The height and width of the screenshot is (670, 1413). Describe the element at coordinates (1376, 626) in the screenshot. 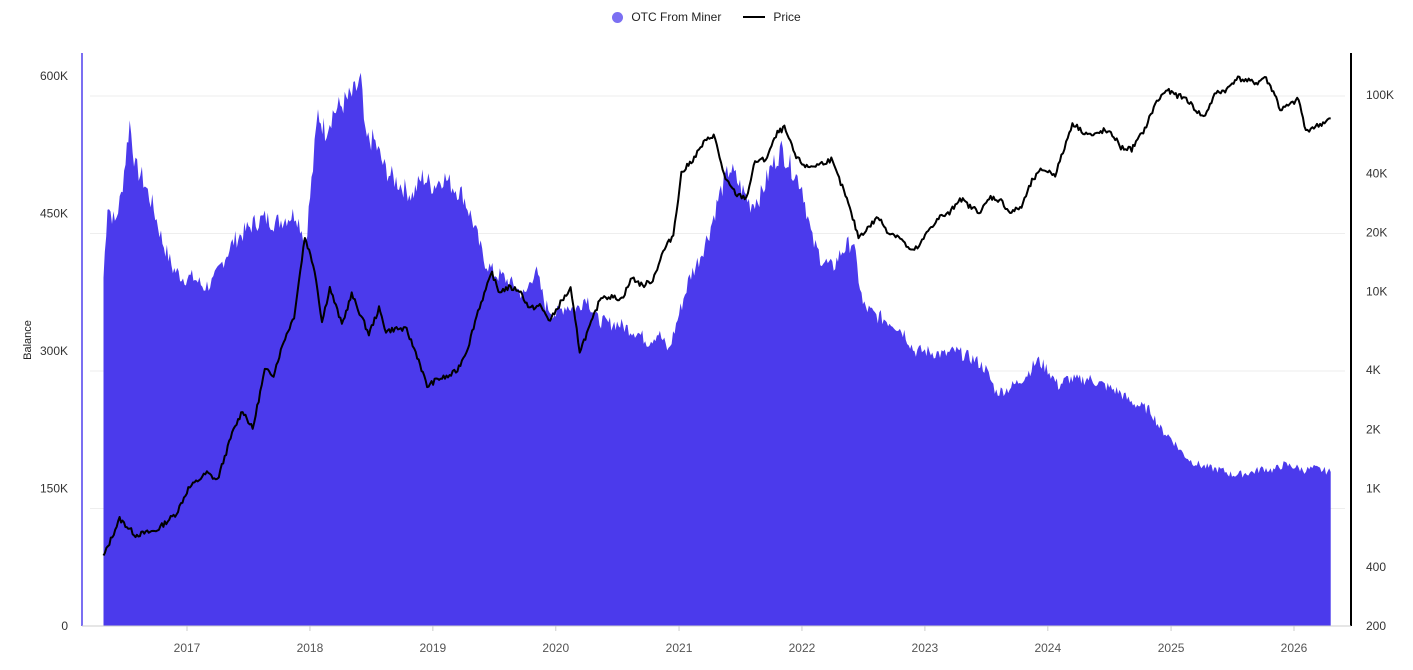

I see `y-right-tick-label: 200` at that location.